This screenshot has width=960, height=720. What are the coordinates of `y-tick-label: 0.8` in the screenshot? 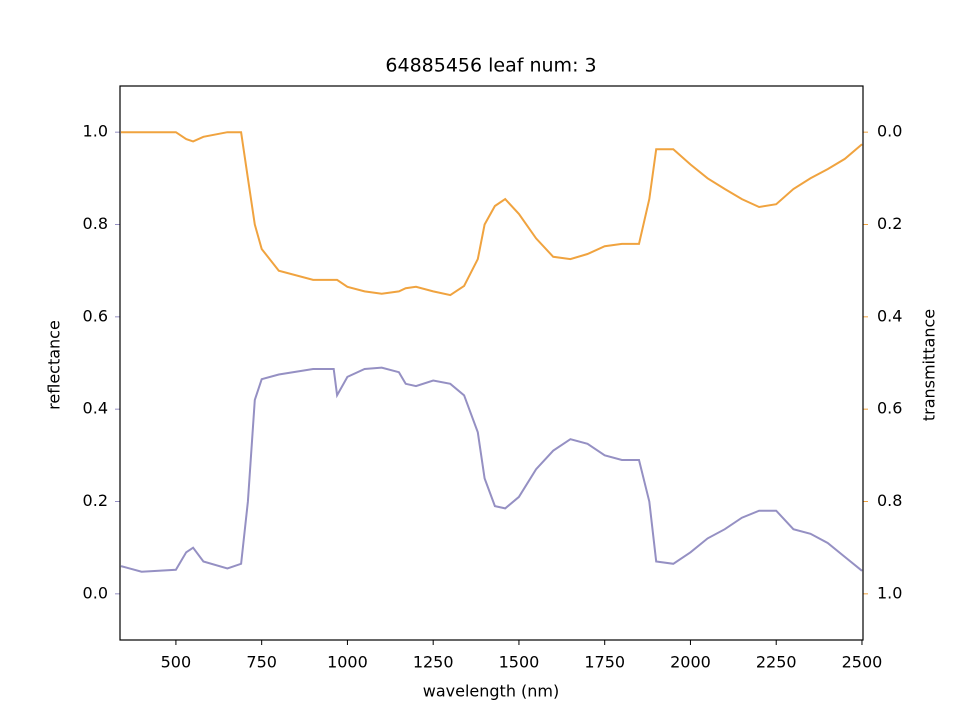 It's located at (95, 223).